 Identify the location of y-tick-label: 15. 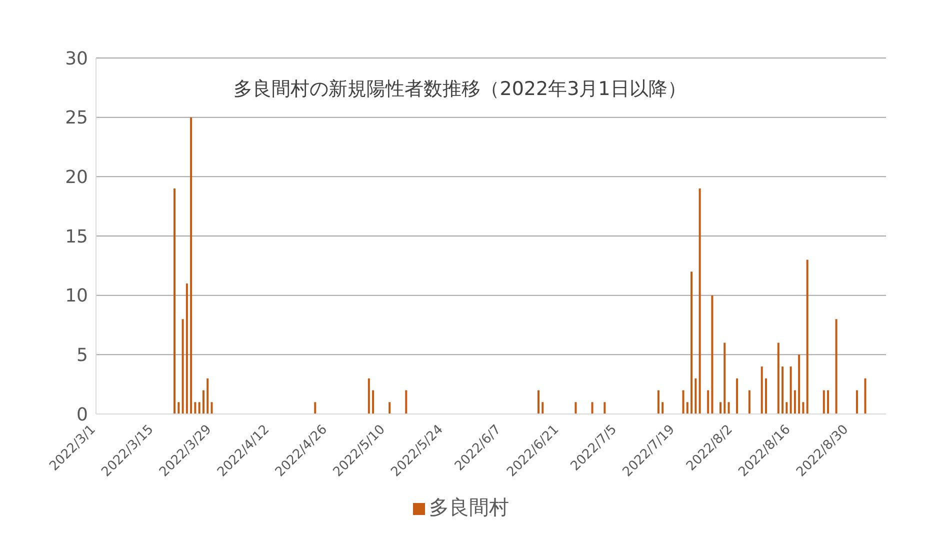
(76, 237).